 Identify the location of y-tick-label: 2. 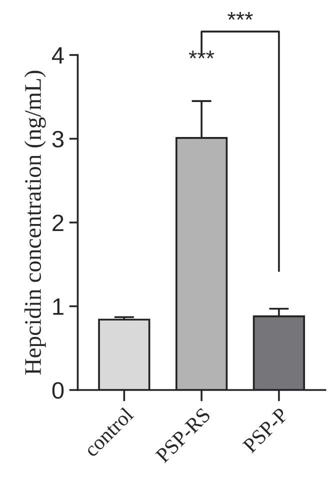
(58, 223).